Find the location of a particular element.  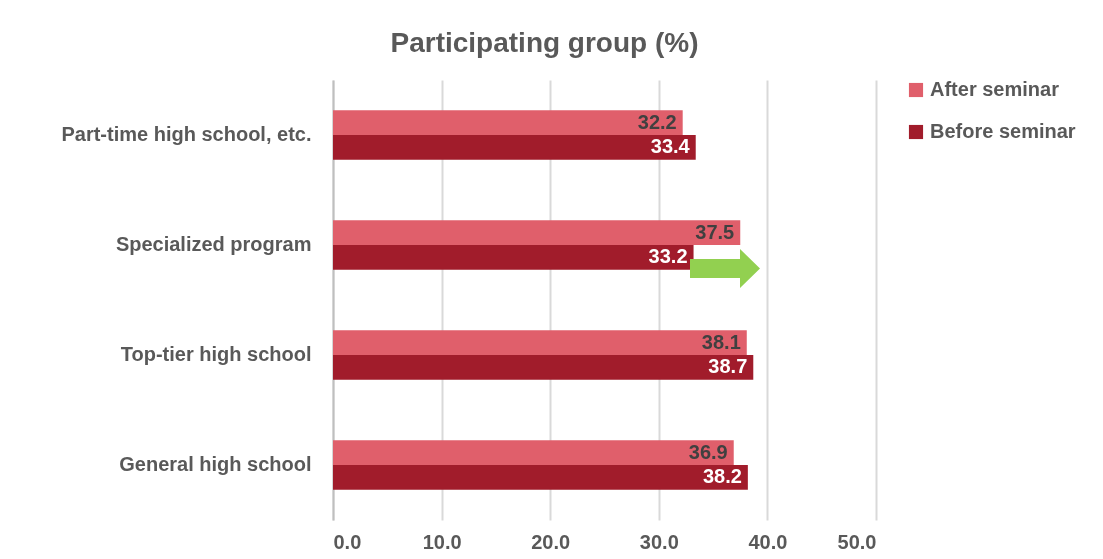

data-label: 33.2 is located at coordinates (668, 256).